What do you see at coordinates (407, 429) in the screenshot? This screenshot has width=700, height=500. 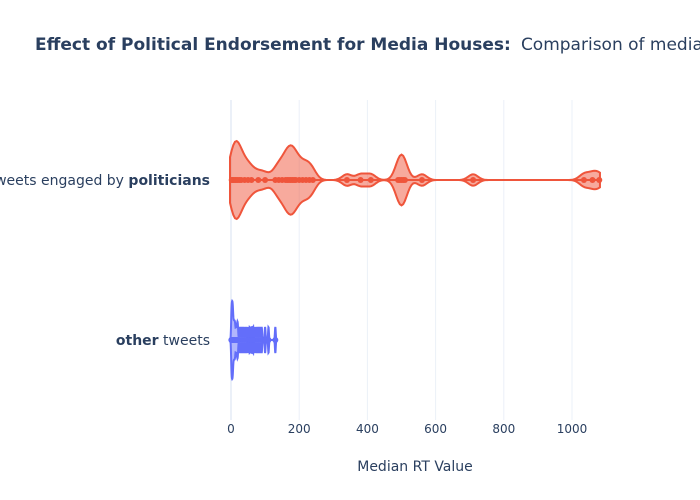 I see `x-axis-ticks: 0 200 400 600 800 1000` at bounding box center [407, 429].